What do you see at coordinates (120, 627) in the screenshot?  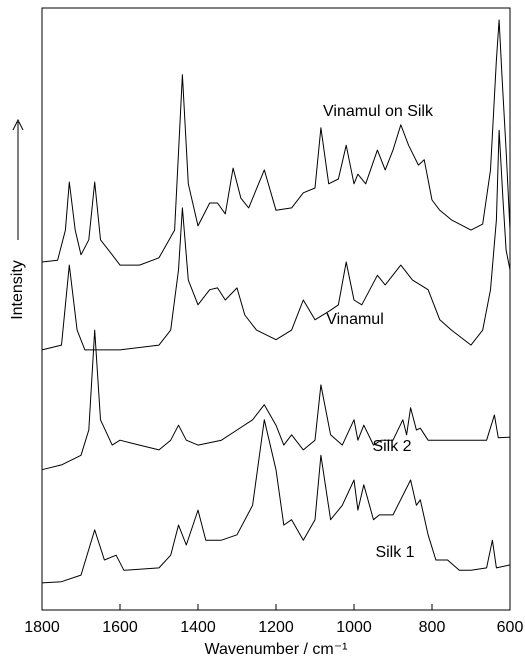 I see `x-tick-label: 1600` at bounding box center [120, 627].